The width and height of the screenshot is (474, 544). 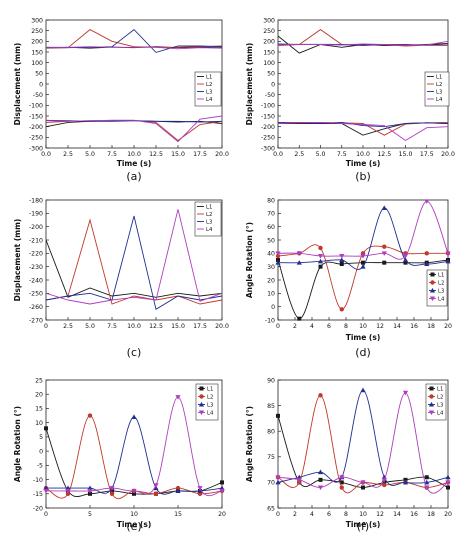 I want to click on x-axis-label: Time (s), so click(x=134, y=163).